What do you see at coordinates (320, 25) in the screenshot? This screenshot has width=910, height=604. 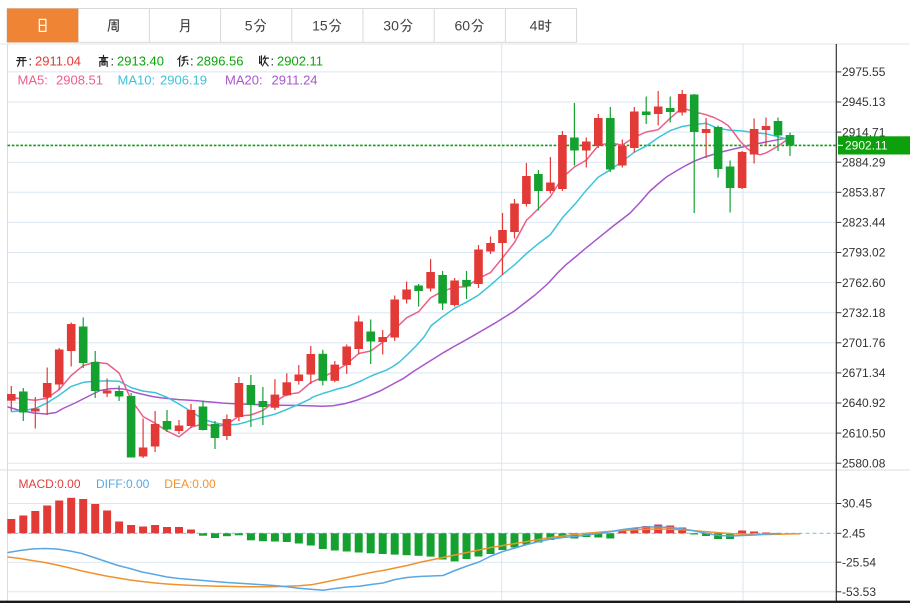 I see `svg-text: 15` at bounding box center [320, 25].